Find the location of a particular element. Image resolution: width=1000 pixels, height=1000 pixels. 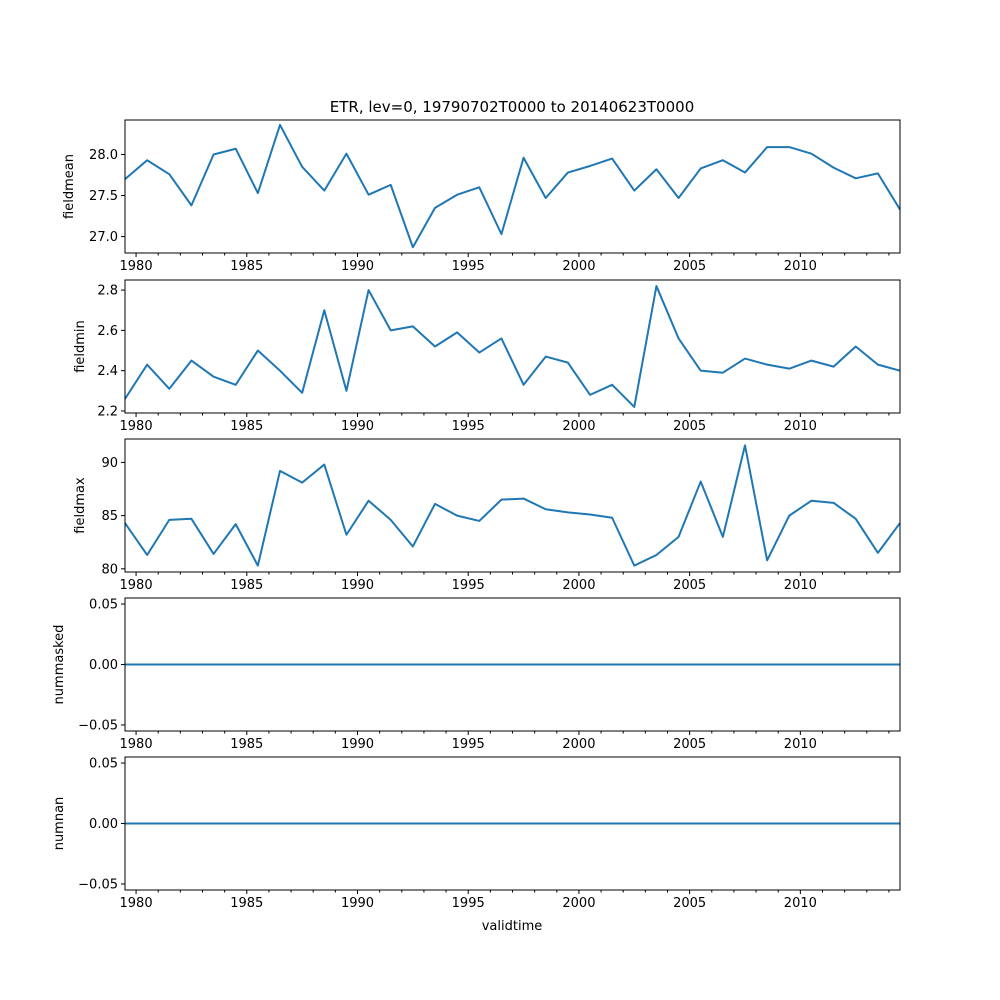

y-tick-label: 28.0 is located at coordinates (103, 155).